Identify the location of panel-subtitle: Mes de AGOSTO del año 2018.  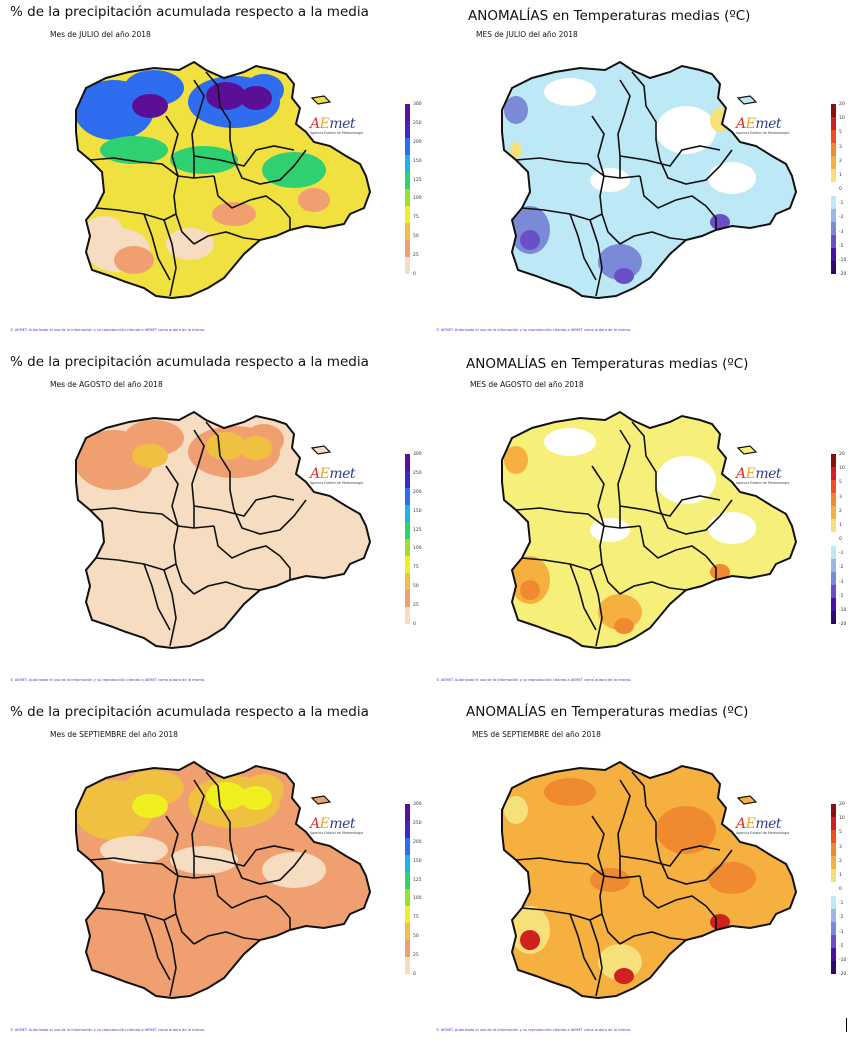
(106, 384).